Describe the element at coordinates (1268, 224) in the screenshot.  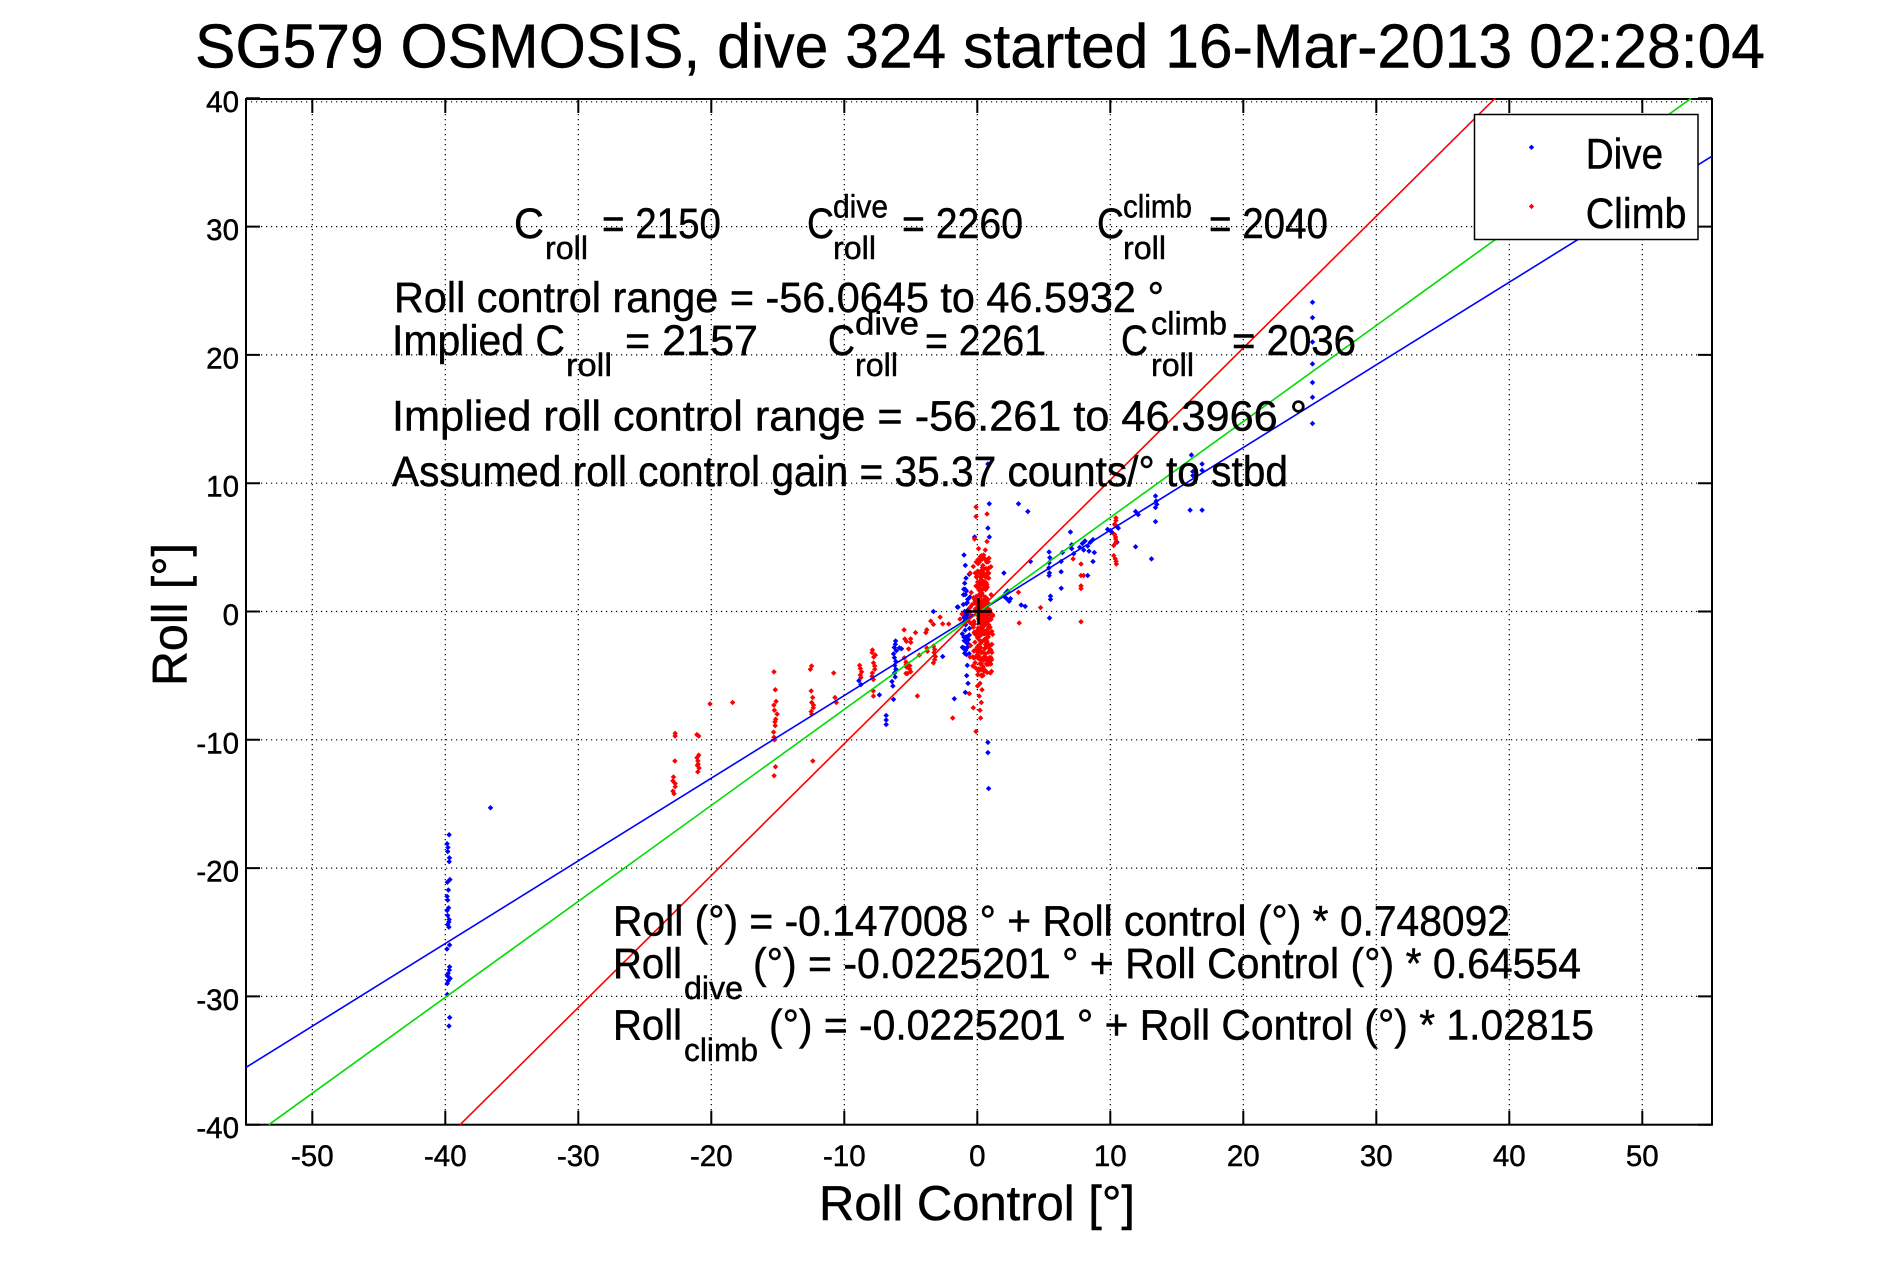
I see `svg-text: = 2040` at that location.